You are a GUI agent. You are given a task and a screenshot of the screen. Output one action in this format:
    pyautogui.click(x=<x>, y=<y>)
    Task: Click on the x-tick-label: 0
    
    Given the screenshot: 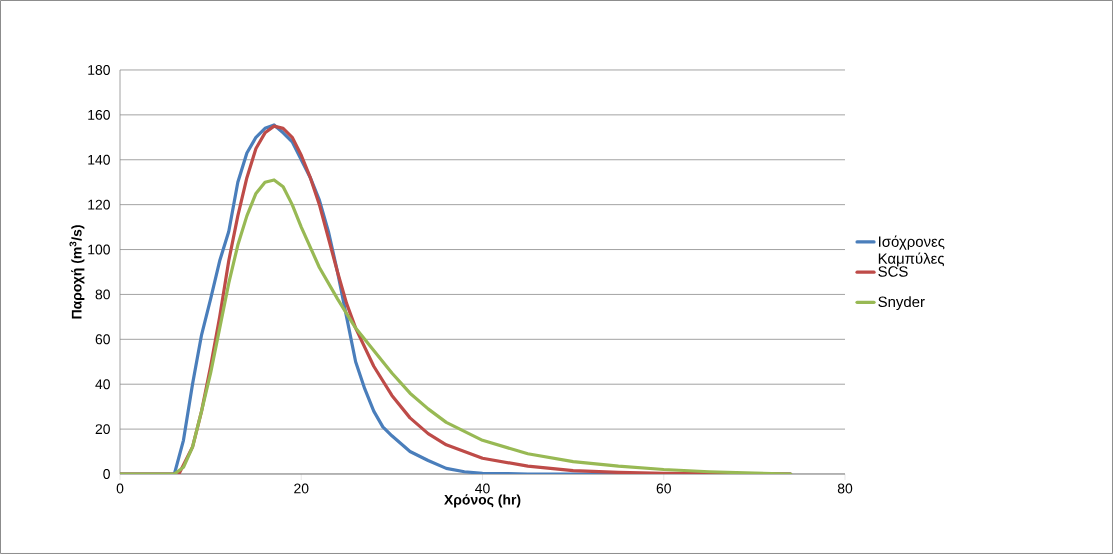 What is the action you would take?
    pyautogui.click(x=120, y=488)
    